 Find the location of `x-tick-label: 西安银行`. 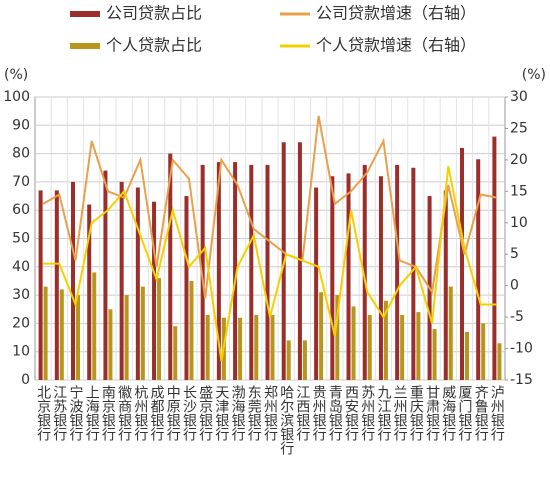

x-tick-label: 西安银行 is located at coordinates (351, 413).